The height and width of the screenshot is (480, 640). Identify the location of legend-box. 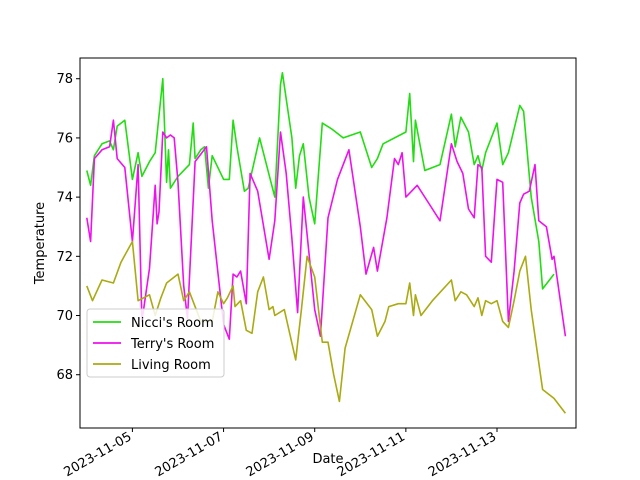
(155, 343).